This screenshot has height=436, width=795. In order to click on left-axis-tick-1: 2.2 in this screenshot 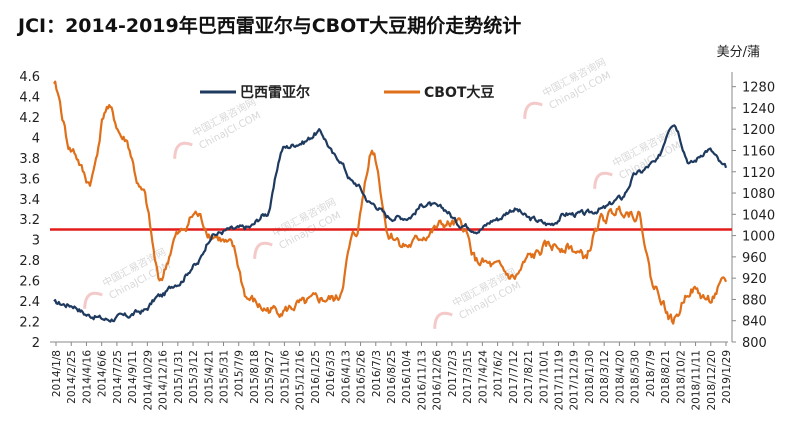, I will do `click(29, 323)`.